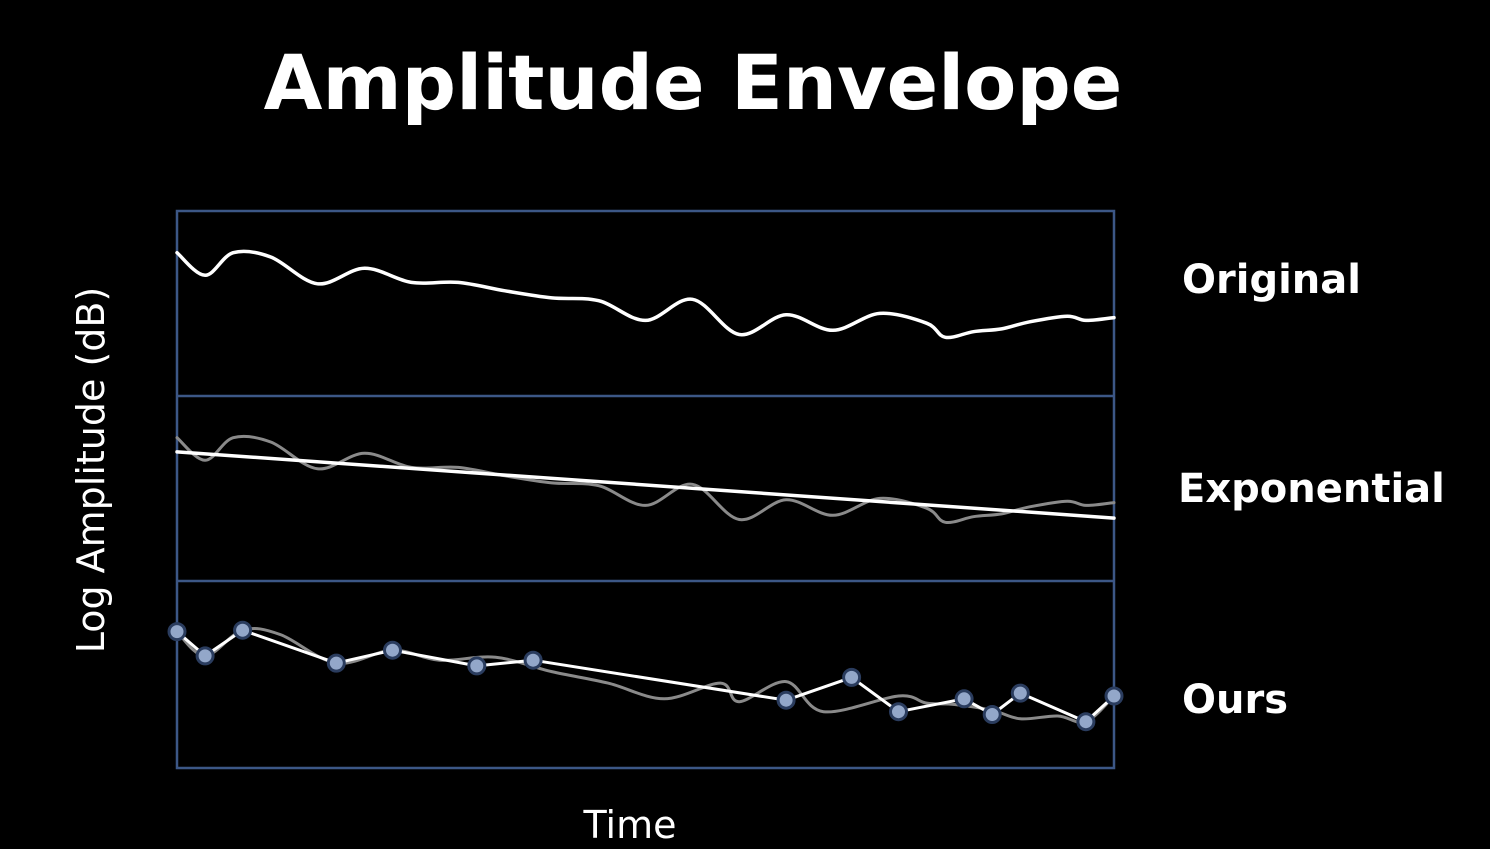  Describe the element at coordinates (630, 825) in the screenshot. I see `x-axis-label: Time` at that location.